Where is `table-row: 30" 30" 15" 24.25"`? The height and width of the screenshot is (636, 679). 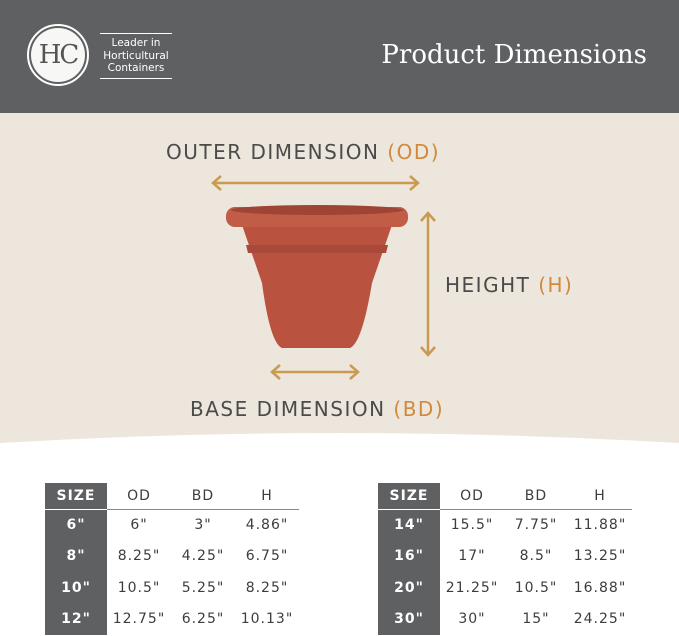
table-row: 30" 30" 15" 24.25" is located at coordinates (505, 619).